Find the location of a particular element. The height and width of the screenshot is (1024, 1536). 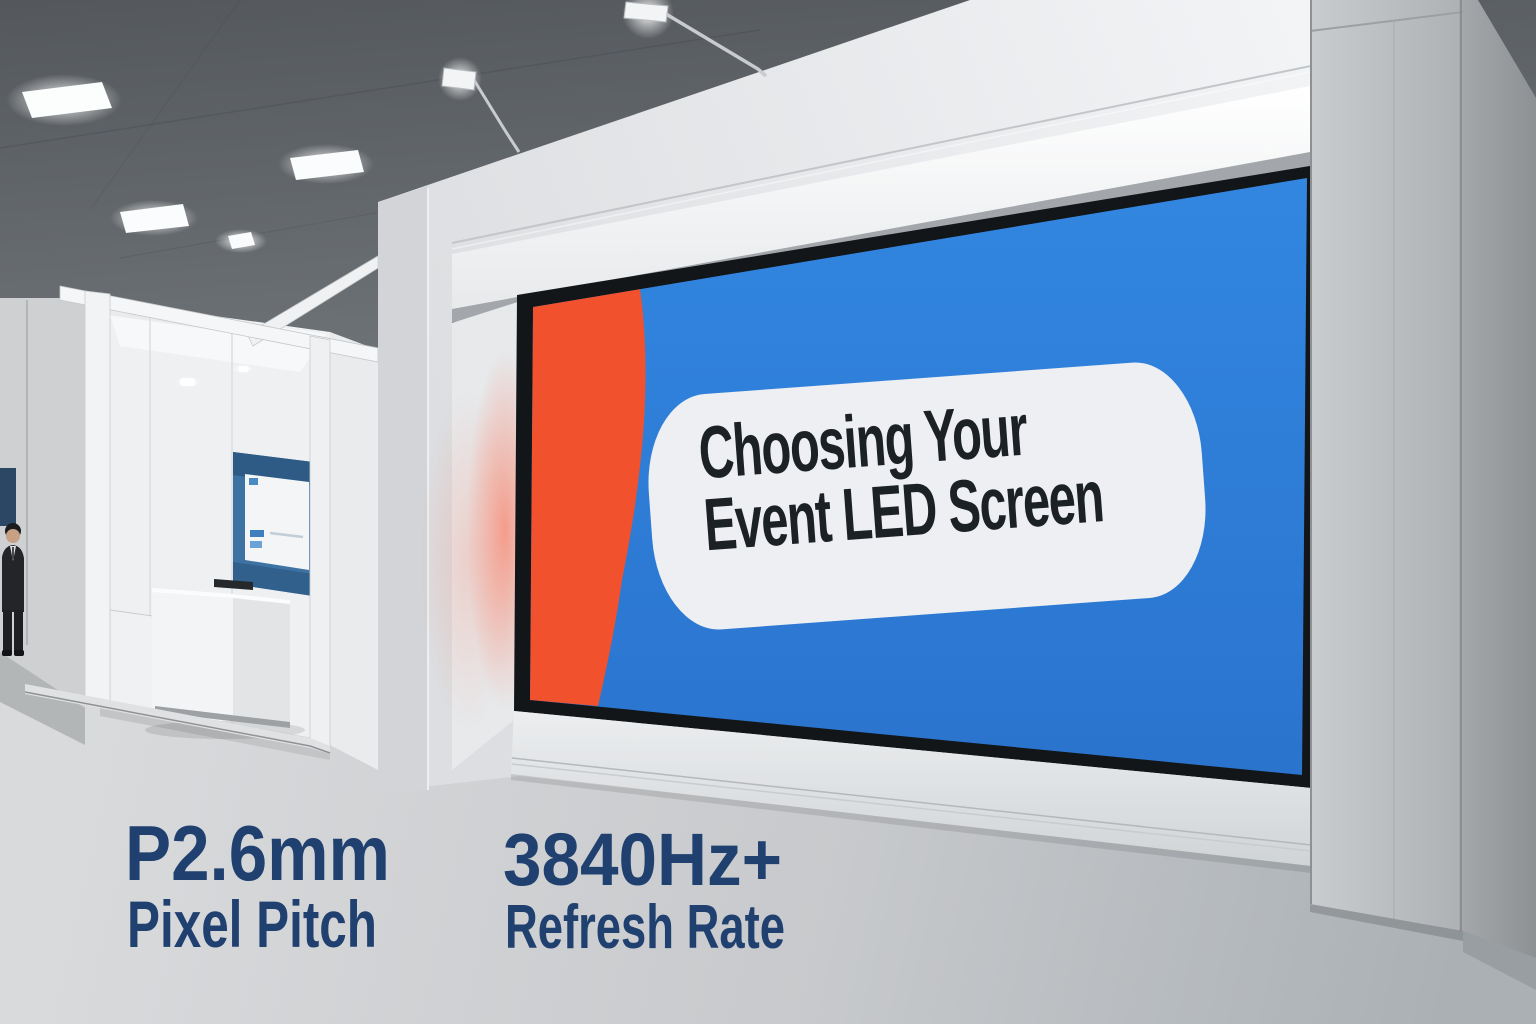

low-partition is located at coordinates (131, 659).